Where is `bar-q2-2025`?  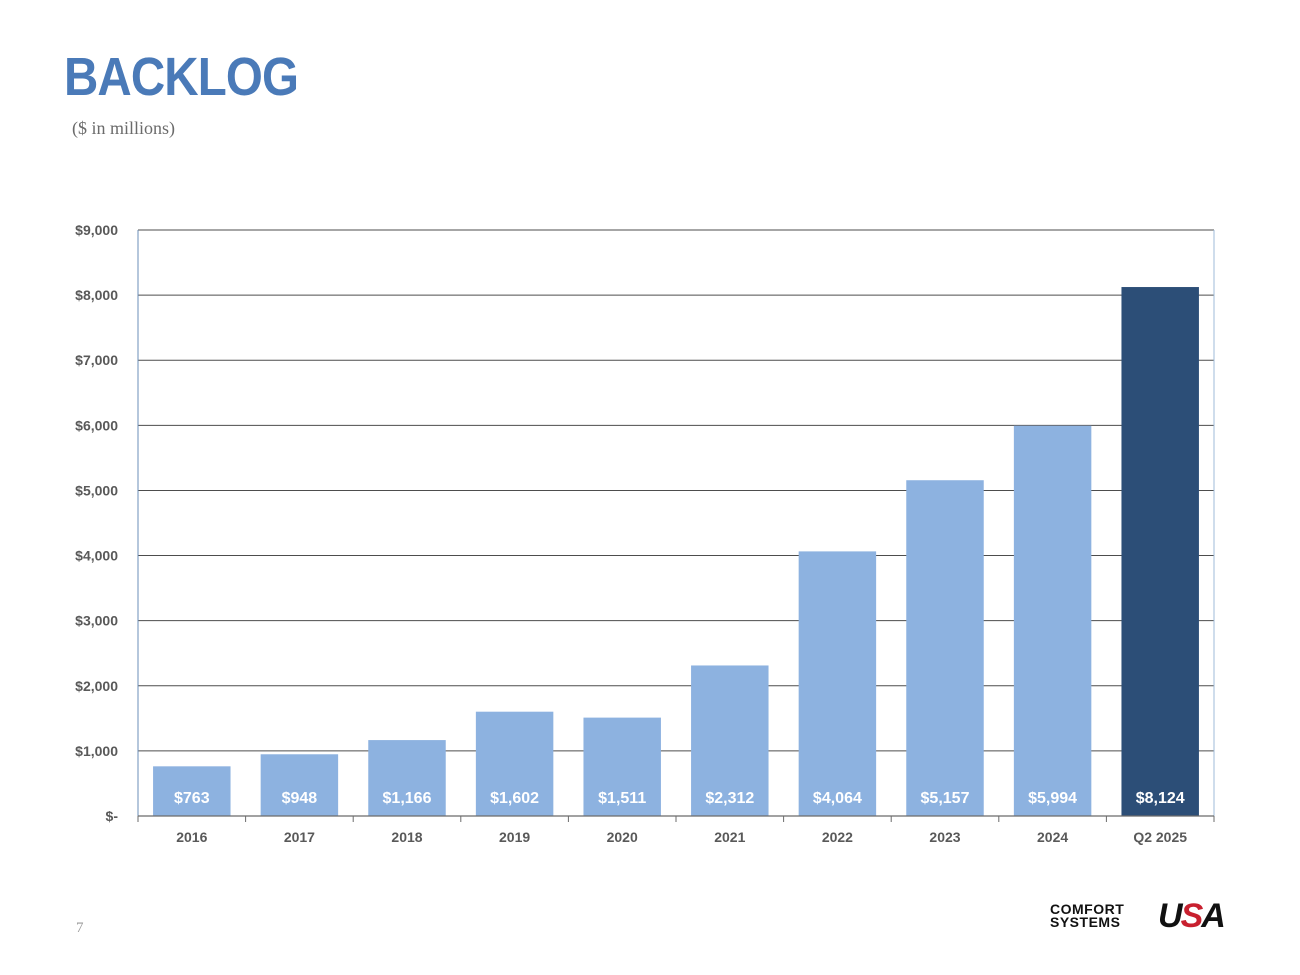 bar-q2-2025 is located at coordinates (1160, 551).